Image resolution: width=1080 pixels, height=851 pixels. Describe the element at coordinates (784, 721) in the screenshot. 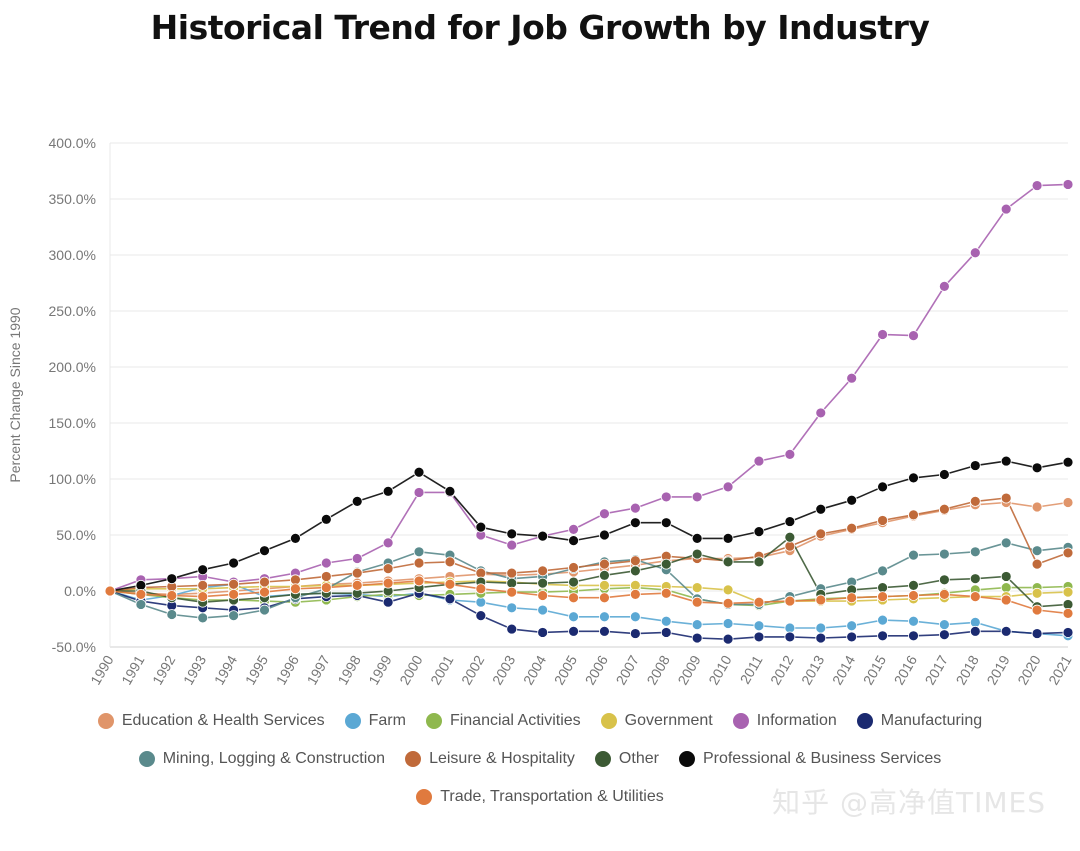

I see `legend-item: Information` at that location.